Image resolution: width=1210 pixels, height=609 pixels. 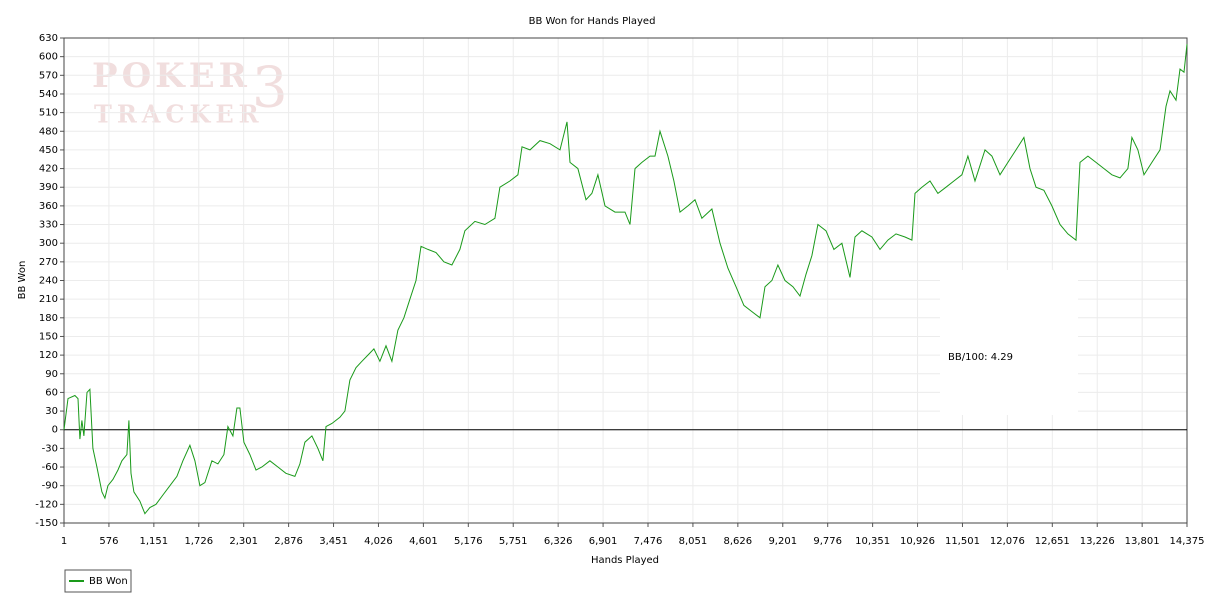 What do you see at coordinates (1009, 342) in the screenshot?
I see `annotation-box` at bounding box center [1009, 342].